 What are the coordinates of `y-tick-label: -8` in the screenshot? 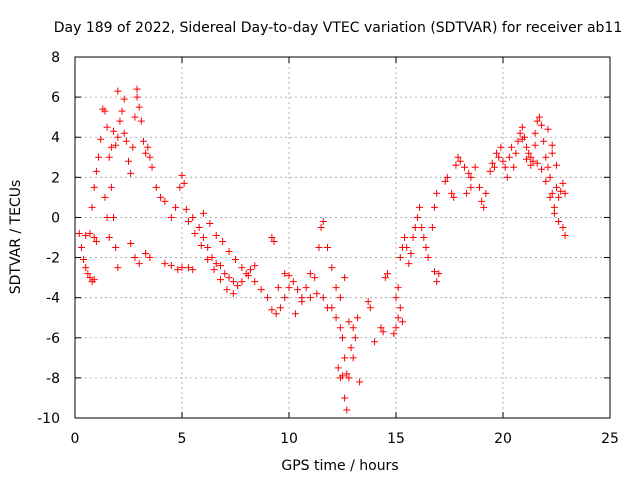 It's located at (53, 379).